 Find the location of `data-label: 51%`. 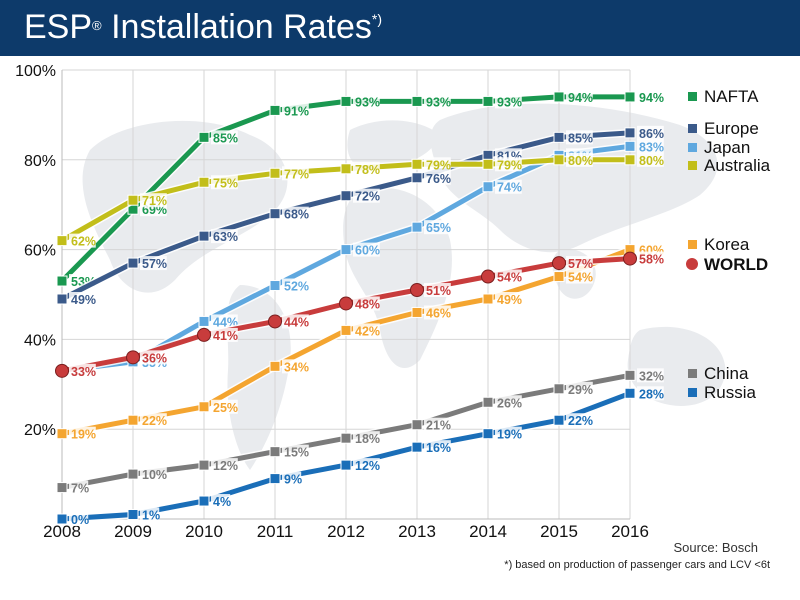

data-label: 51% is located at coordinates (438, 291).